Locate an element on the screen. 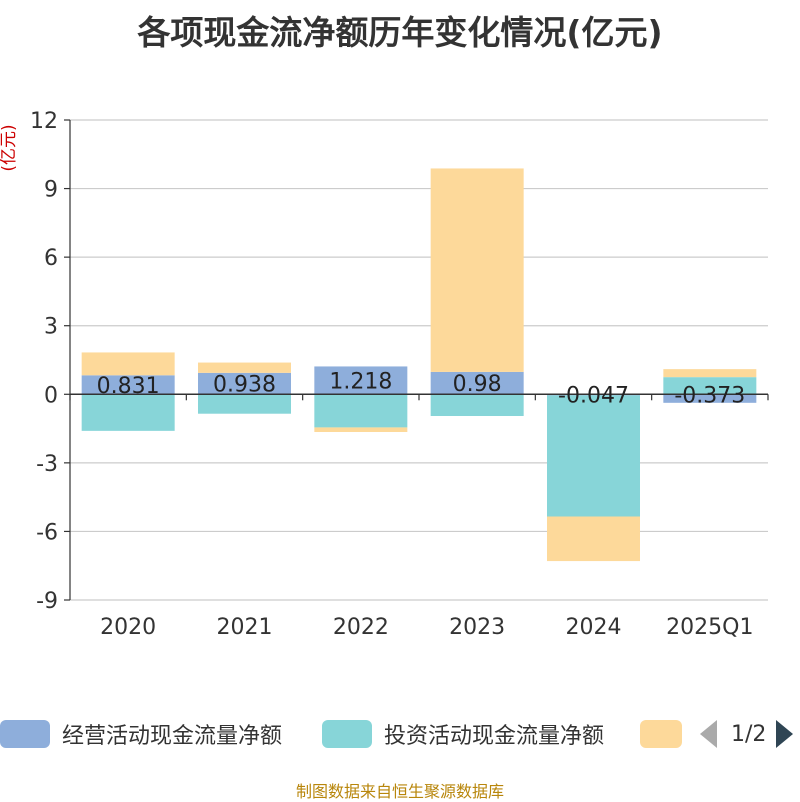 This screenshot has width=800, height=802. x-tick-label: 2024 is located at coordinates (594, 627).